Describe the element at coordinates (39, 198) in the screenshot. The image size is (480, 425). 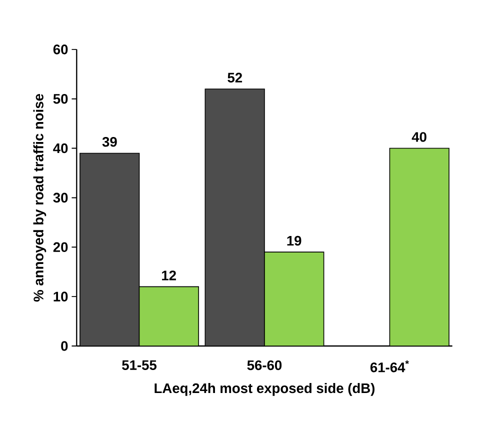
I see `y-axis-title: % annoyed by road traffic noise` at that location.